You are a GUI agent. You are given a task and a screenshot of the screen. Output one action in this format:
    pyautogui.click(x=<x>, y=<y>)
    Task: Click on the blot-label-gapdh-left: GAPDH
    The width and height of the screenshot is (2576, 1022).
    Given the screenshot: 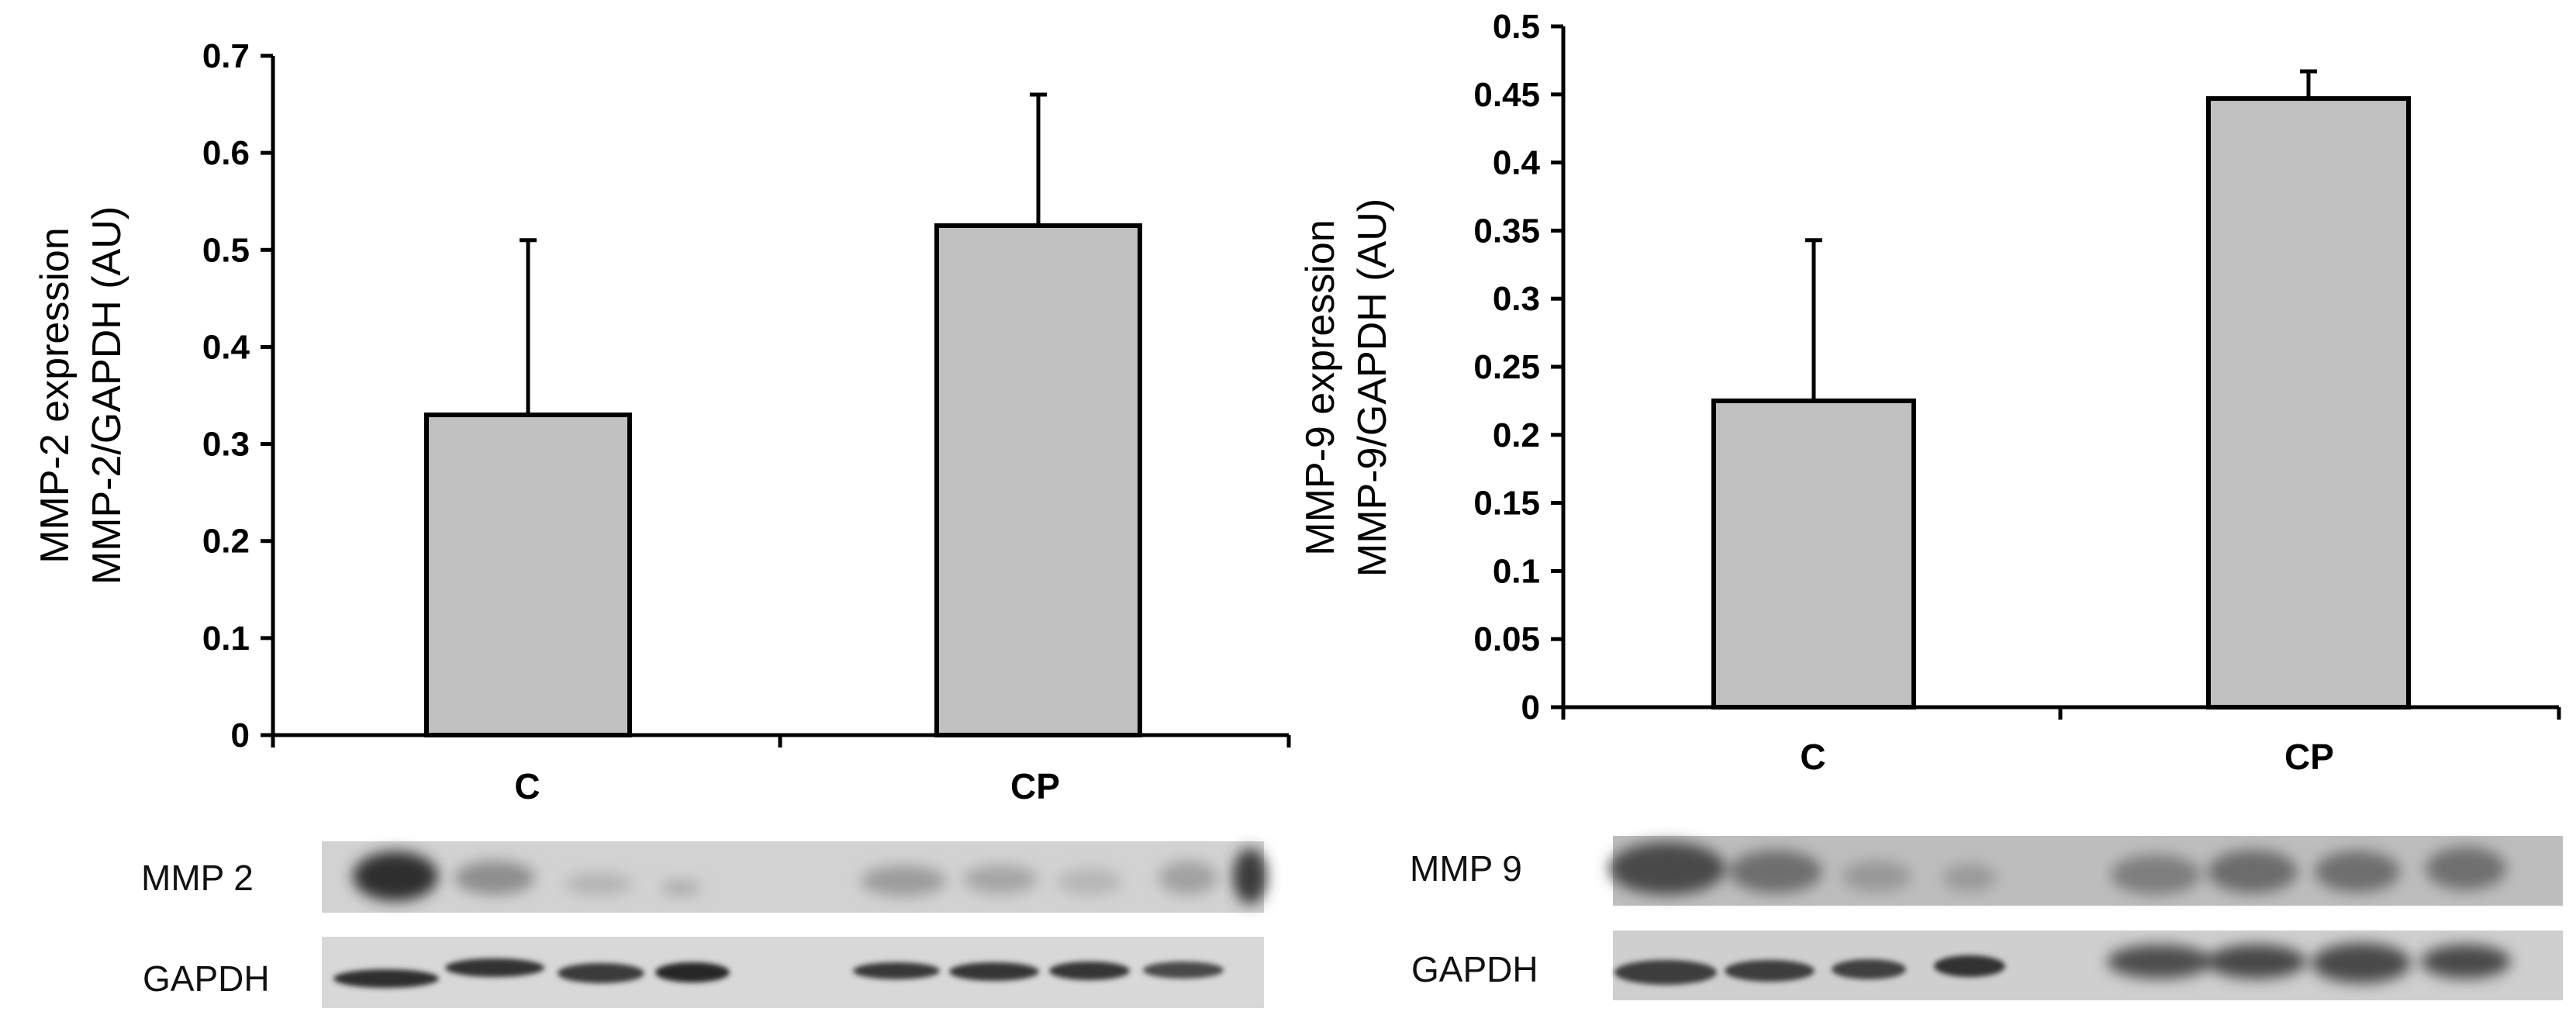 What is the action you would take?
    pyautogui.click(x=207, y=979)
    